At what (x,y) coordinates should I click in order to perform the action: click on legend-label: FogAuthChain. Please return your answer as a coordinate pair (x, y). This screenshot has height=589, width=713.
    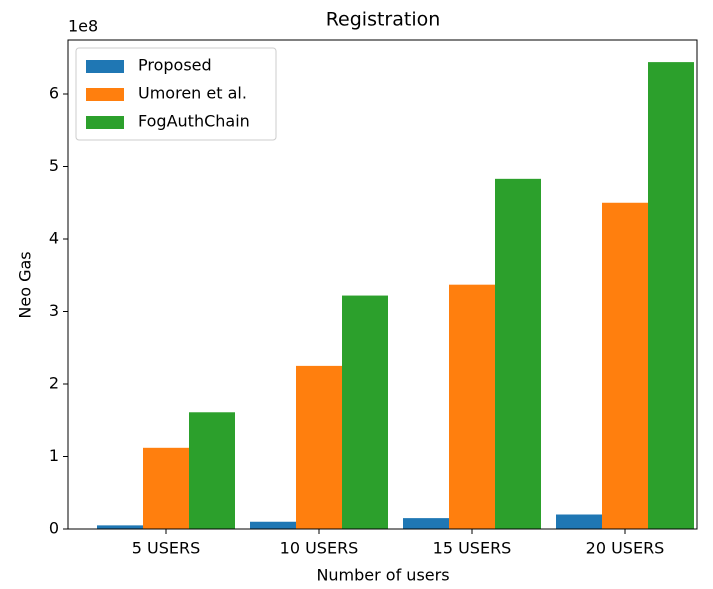
    Looking at the image, I should click on (194, 121).